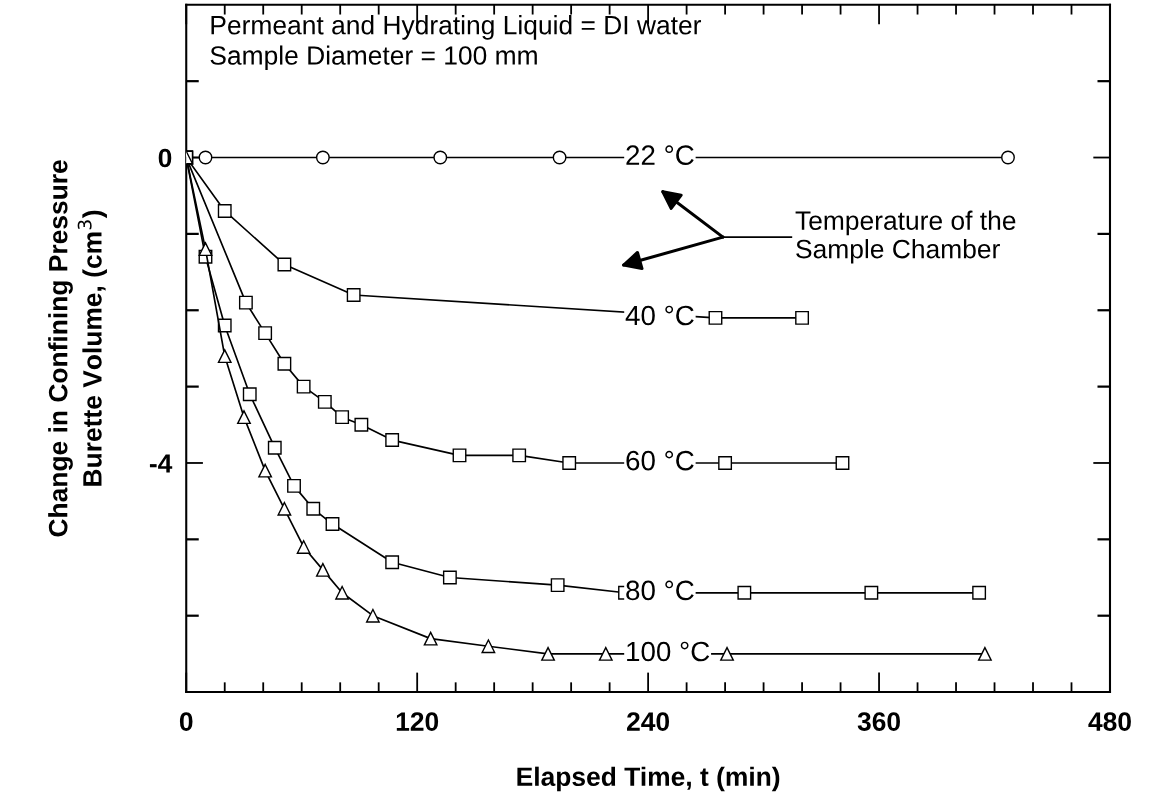  What do you see at coordinates (648, 779) in the screenshot?
I see `x-axis-title: Elapsed Time, t (min)` at bounding box center [648, 779].